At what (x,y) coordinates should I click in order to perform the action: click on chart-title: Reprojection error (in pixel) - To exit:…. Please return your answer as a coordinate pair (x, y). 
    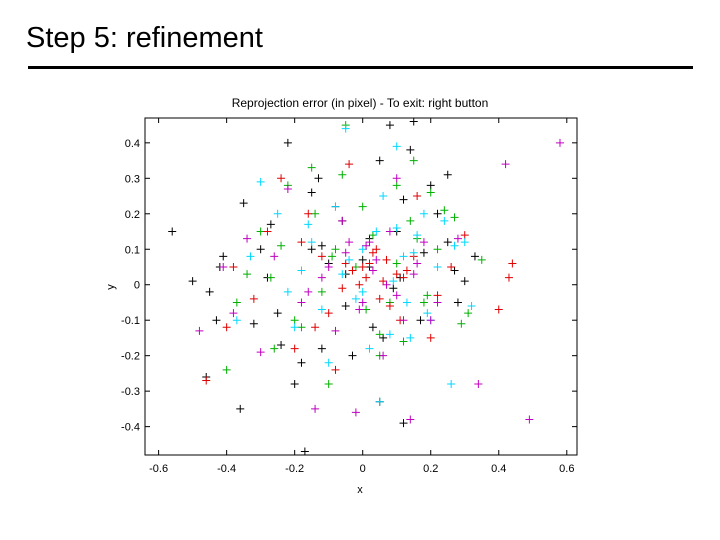
    Looking at the image, I should click on (360, 103).